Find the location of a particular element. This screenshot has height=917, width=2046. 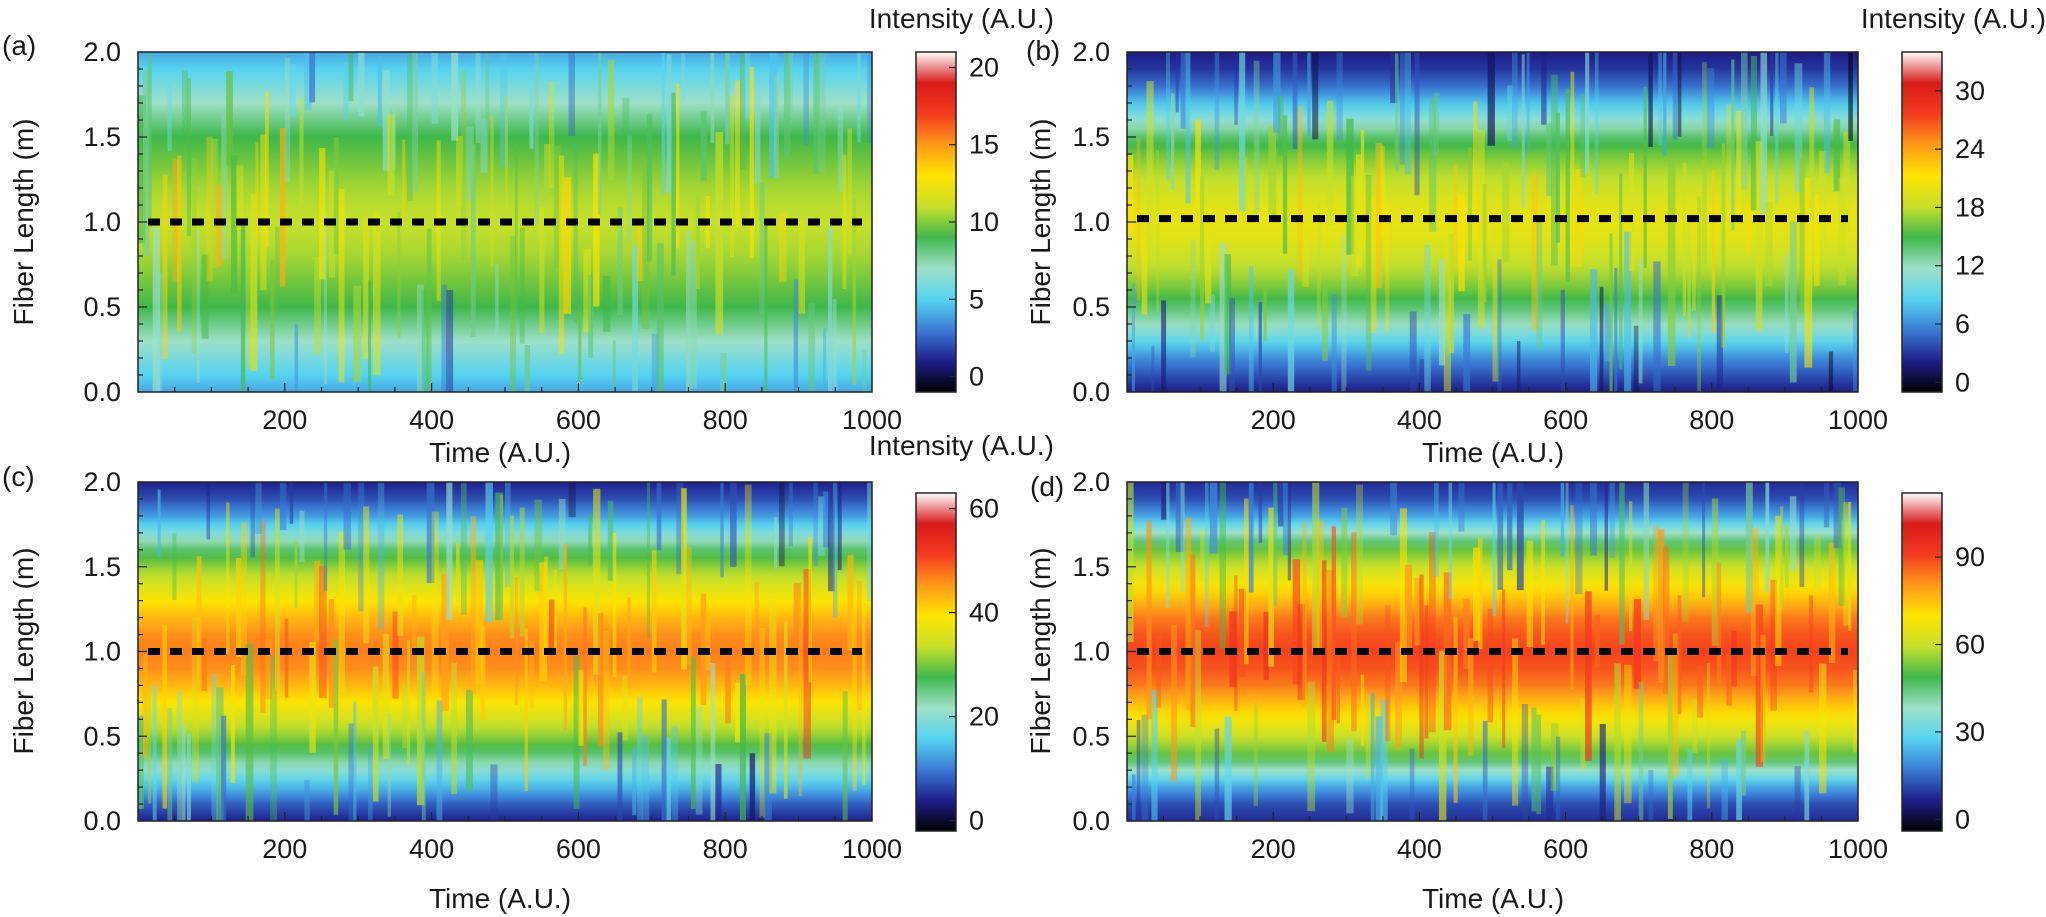

colorbar-tick-label: 24 is located at coordinates (1970, 149).